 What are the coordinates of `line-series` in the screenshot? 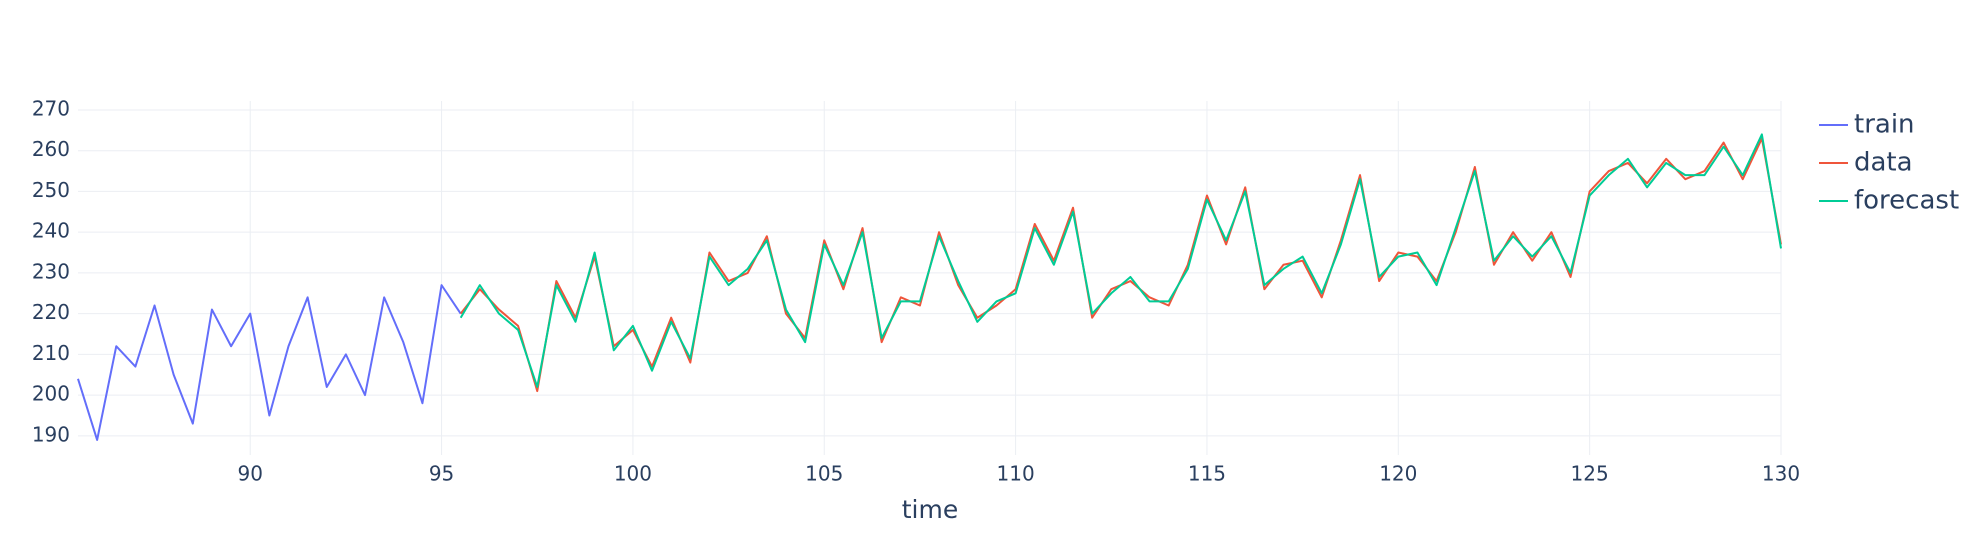 It's located at (269, 362).